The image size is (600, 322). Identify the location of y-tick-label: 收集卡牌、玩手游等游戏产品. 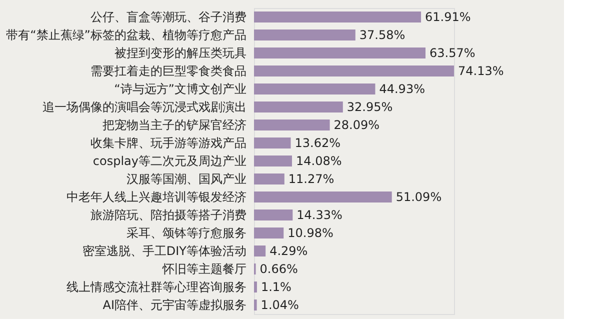
(168, 143).